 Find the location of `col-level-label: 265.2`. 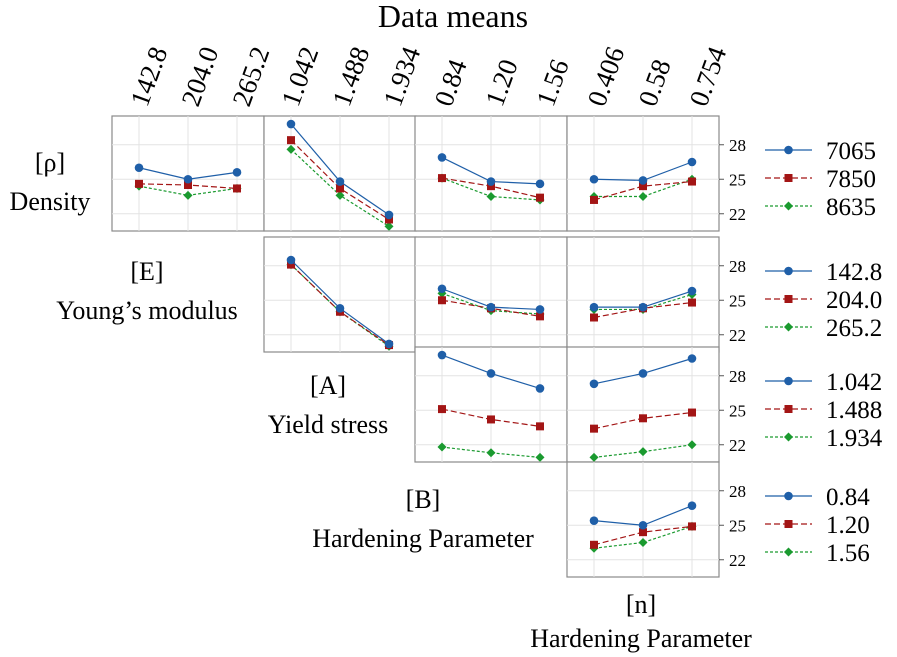

col-level-label: 265.2 is located at coordinates (250, 76).